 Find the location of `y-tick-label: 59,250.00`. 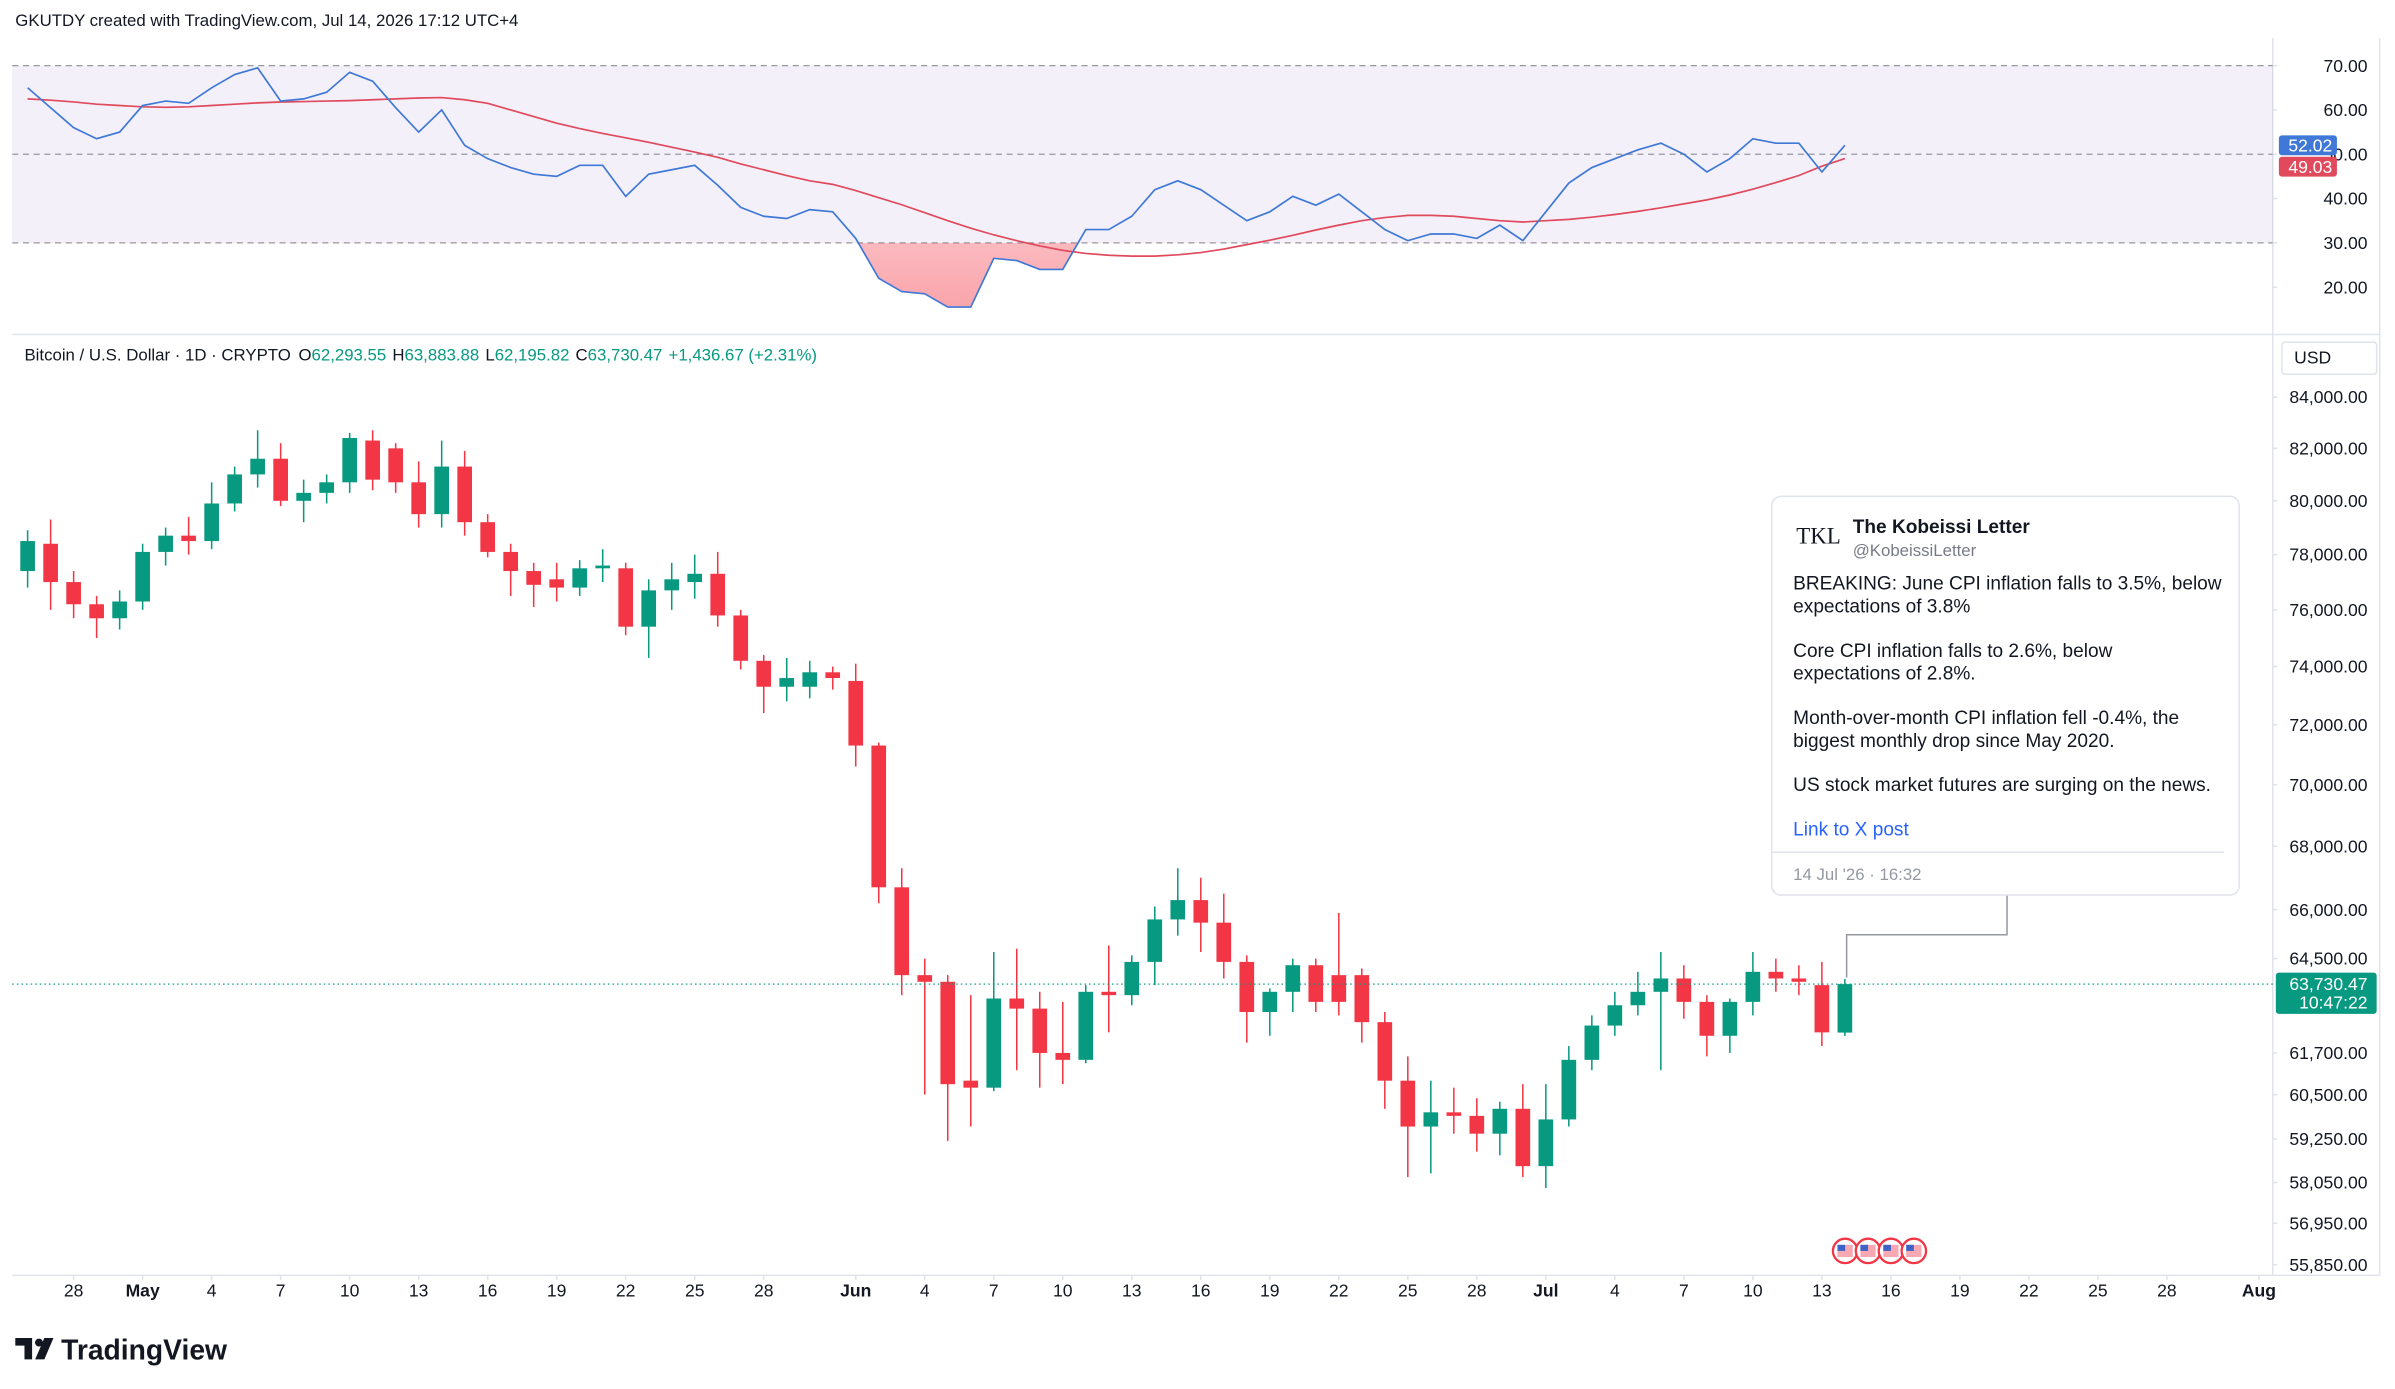

y-tick-label: 59,250.00 is located at coordinates (2328, 1139).